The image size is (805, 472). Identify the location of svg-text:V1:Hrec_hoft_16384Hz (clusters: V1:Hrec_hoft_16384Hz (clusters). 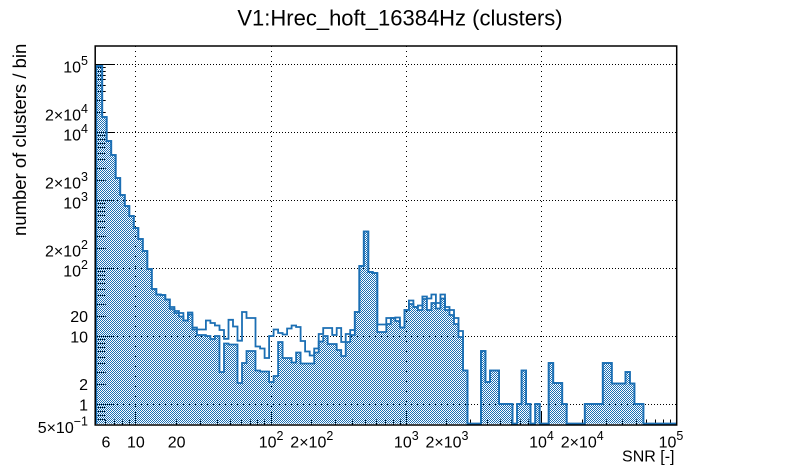
(399, 18).